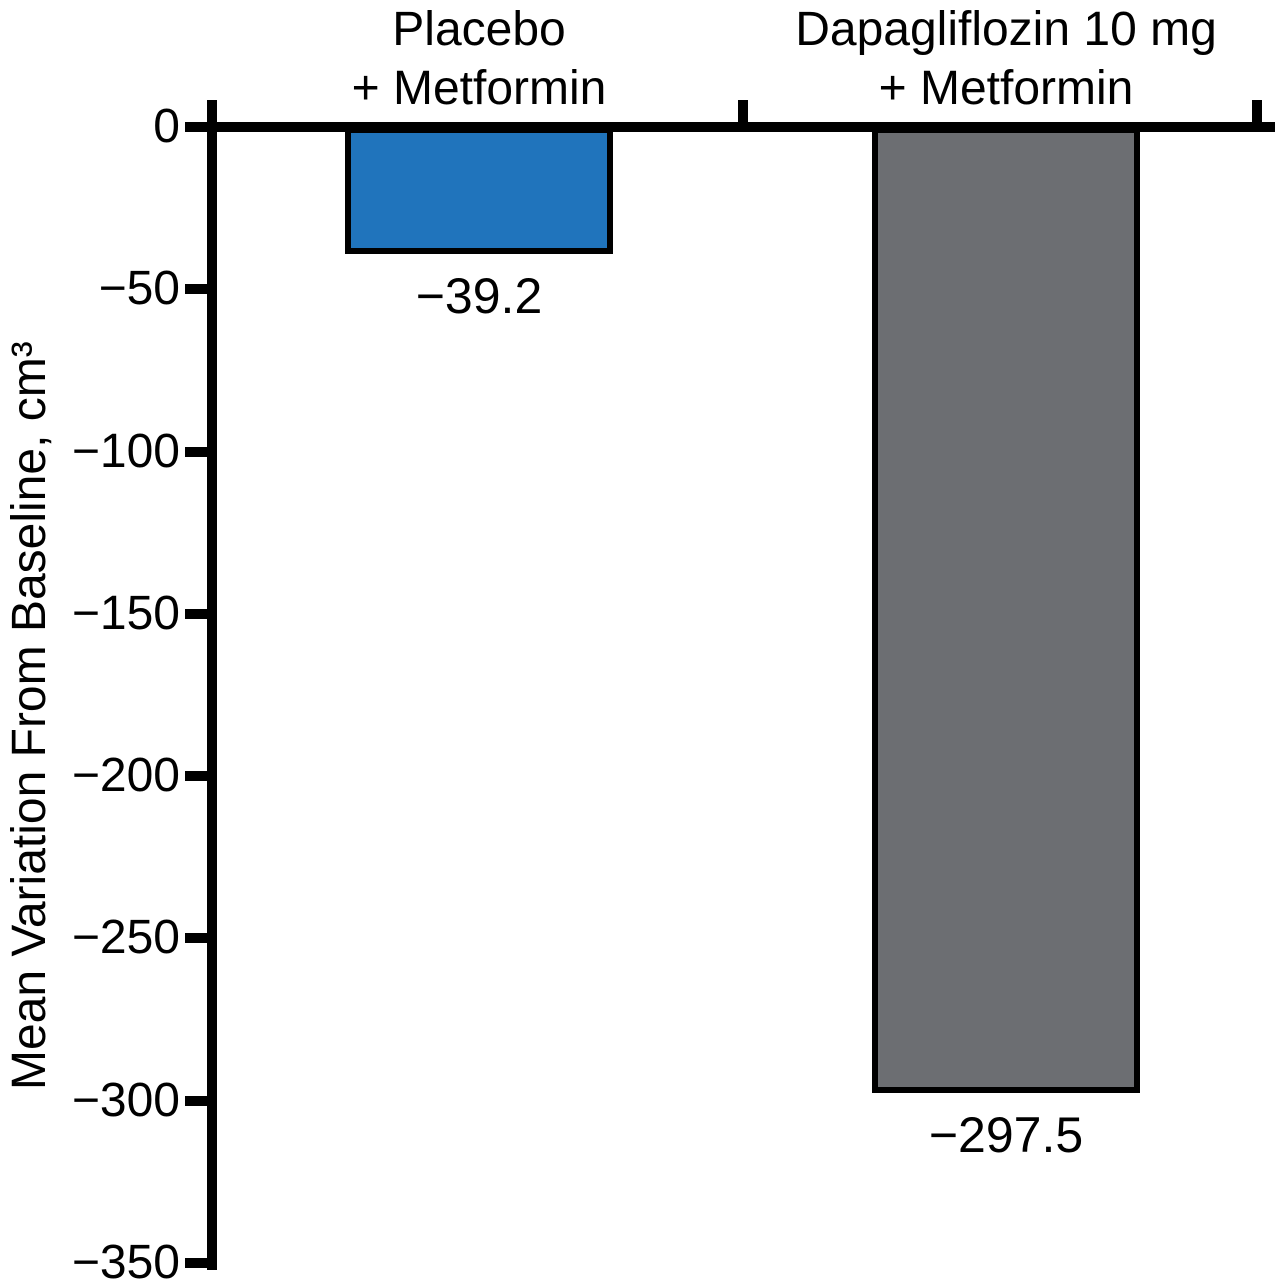  What do you see at coordinates (125, 1100) in the screenshot?
I see `y-tick-label-300: −300` at bounding box center [125, 1100].